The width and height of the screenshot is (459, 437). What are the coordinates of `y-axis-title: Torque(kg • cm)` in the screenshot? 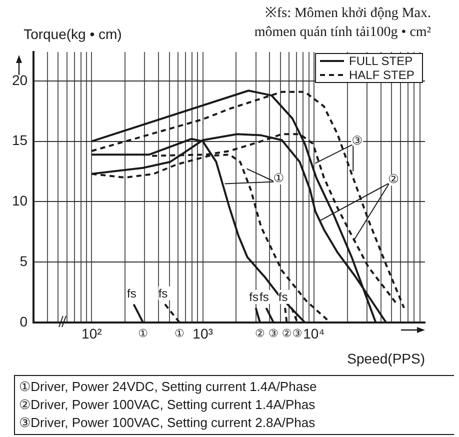 It's located at (73, 34).